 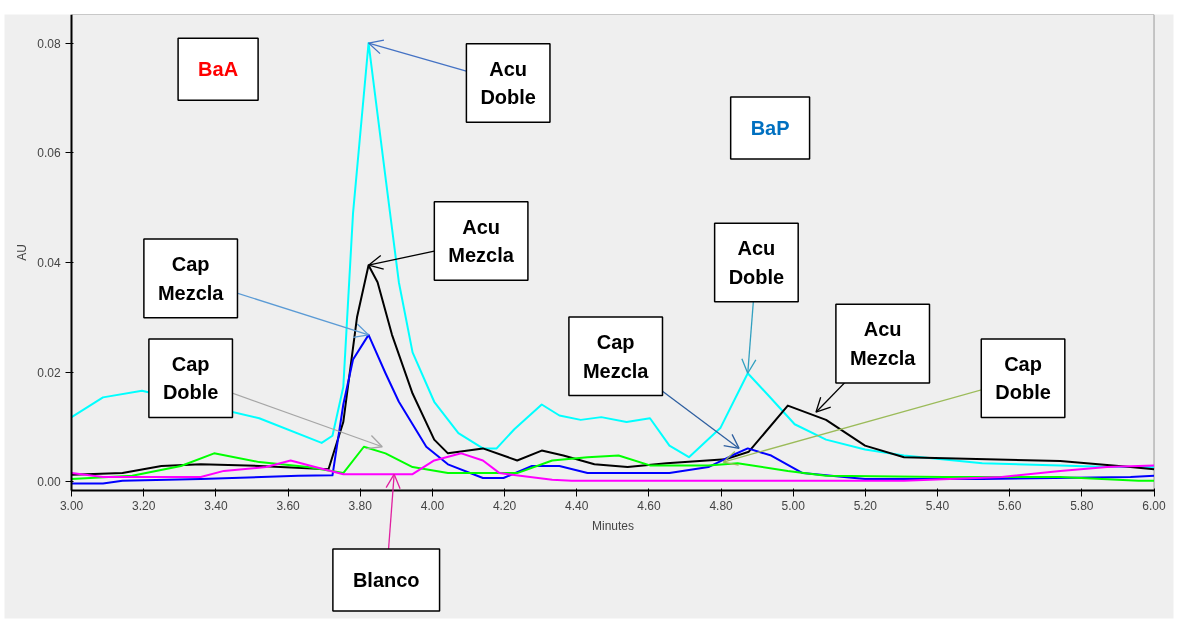 I want to click on y-tick-label: 0.00, so click(x=49, y=482).